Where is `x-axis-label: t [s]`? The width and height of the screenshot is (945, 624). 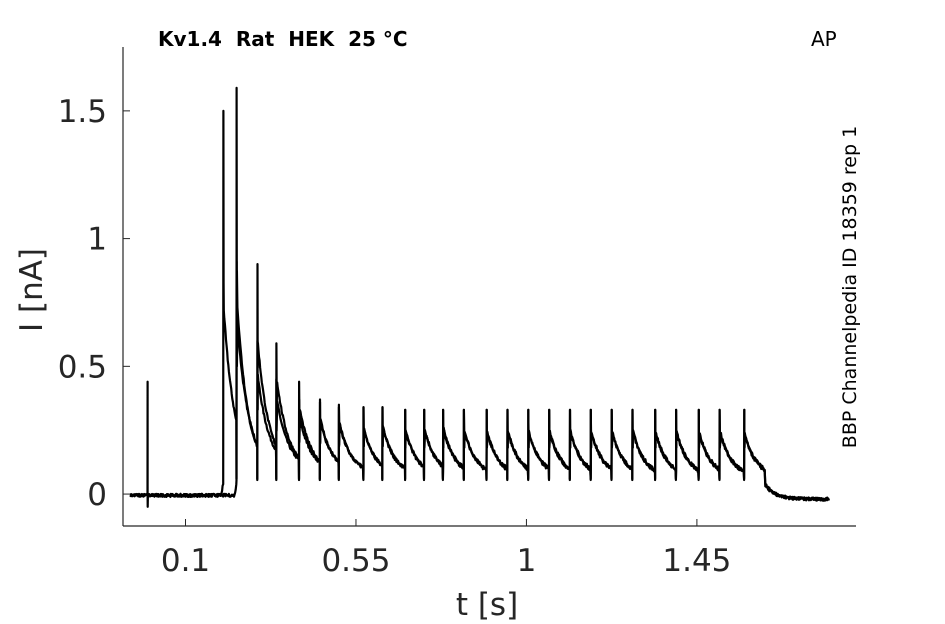 x-axis-label: t [s] is located at coordinates (487, 605).